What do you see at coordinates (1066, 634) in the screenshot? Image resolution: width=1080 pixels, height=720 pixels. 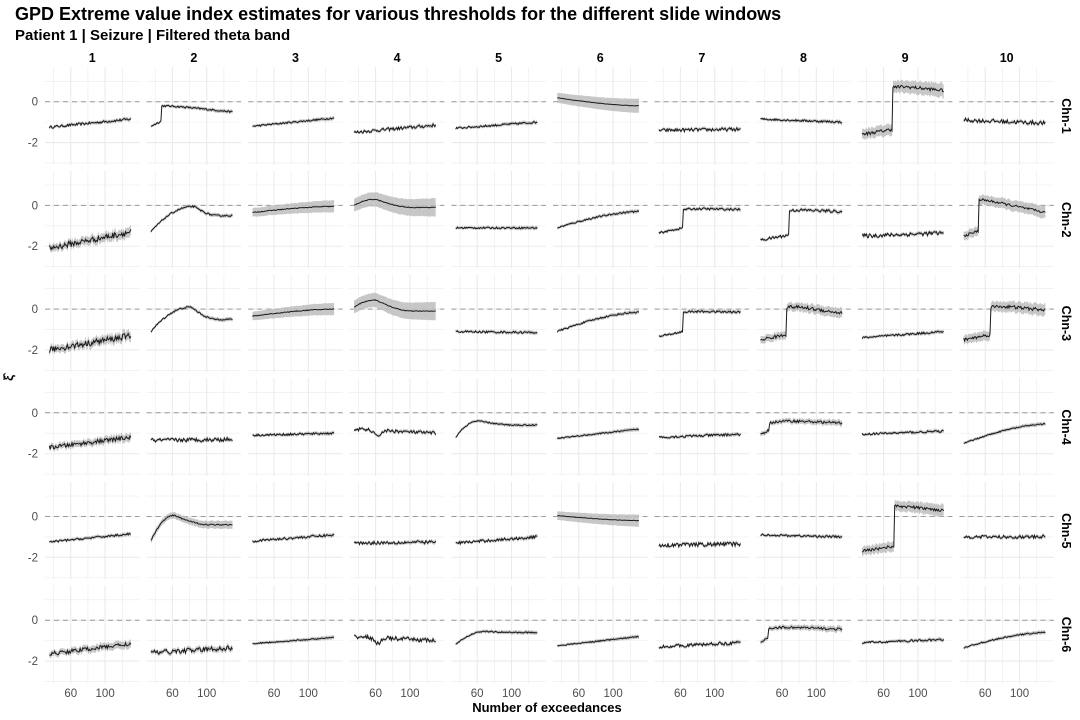 I see `strip-label-row-chn-6: Chn-6` at bounding box center [1066, 634].